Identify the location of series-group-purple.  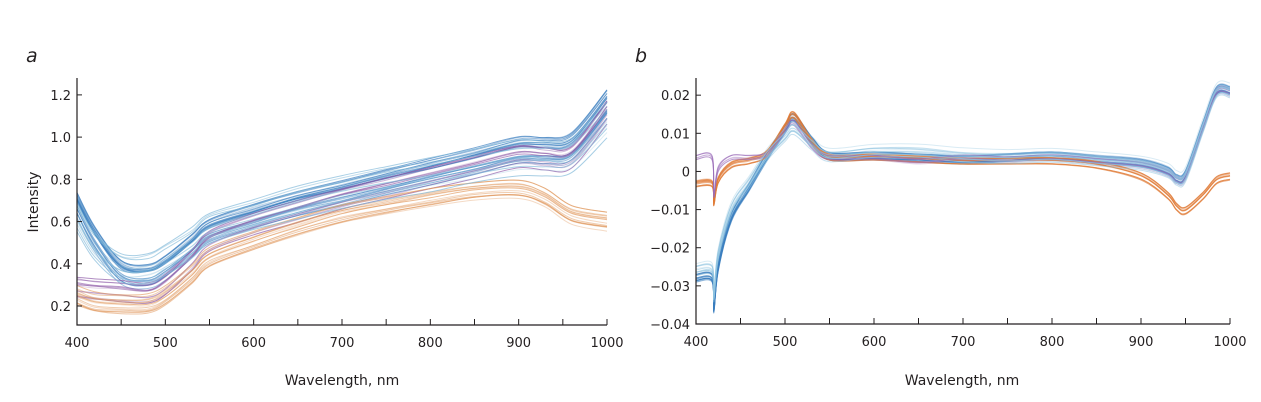
(963, 142).